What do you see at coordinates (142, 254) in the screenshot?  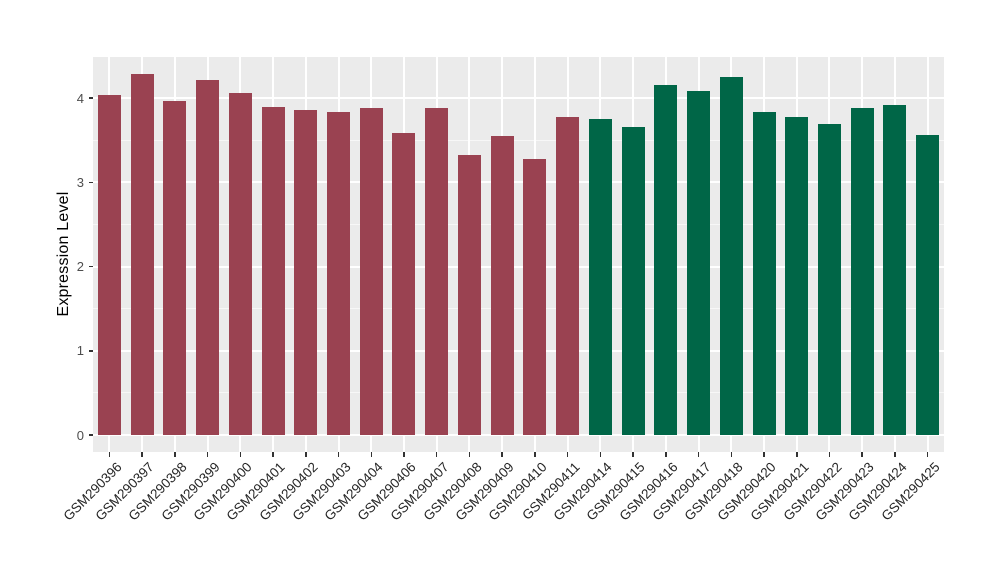 I see `bar-GSM290397` at bounding box center [142, 254].